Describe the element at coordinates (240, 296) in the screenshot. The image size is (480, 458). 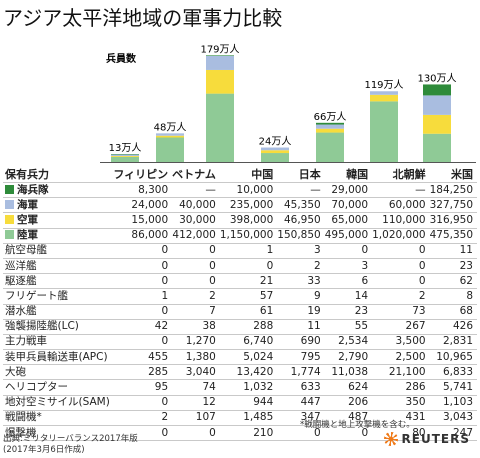
I see `table-row: フリゲート艦 1 2 57 9 14 2 8` at that location.